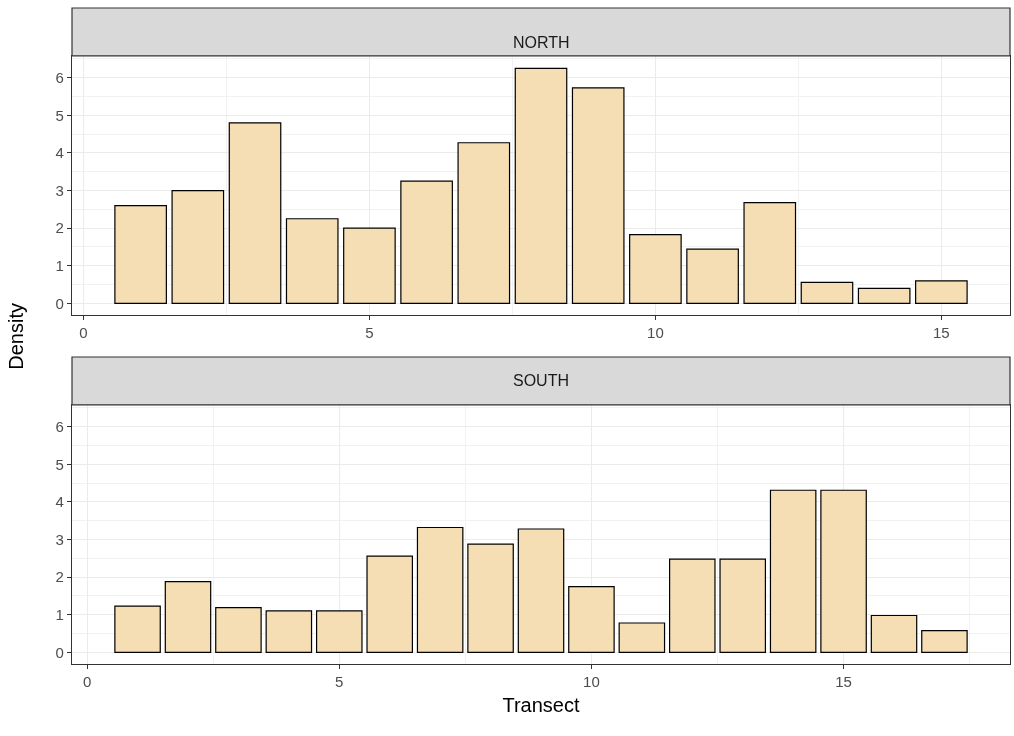 The image size is (1014, 736). Describe the element at coordinates (15, 336) in the screenshot. I see `y-axis-title: Density` at that location.